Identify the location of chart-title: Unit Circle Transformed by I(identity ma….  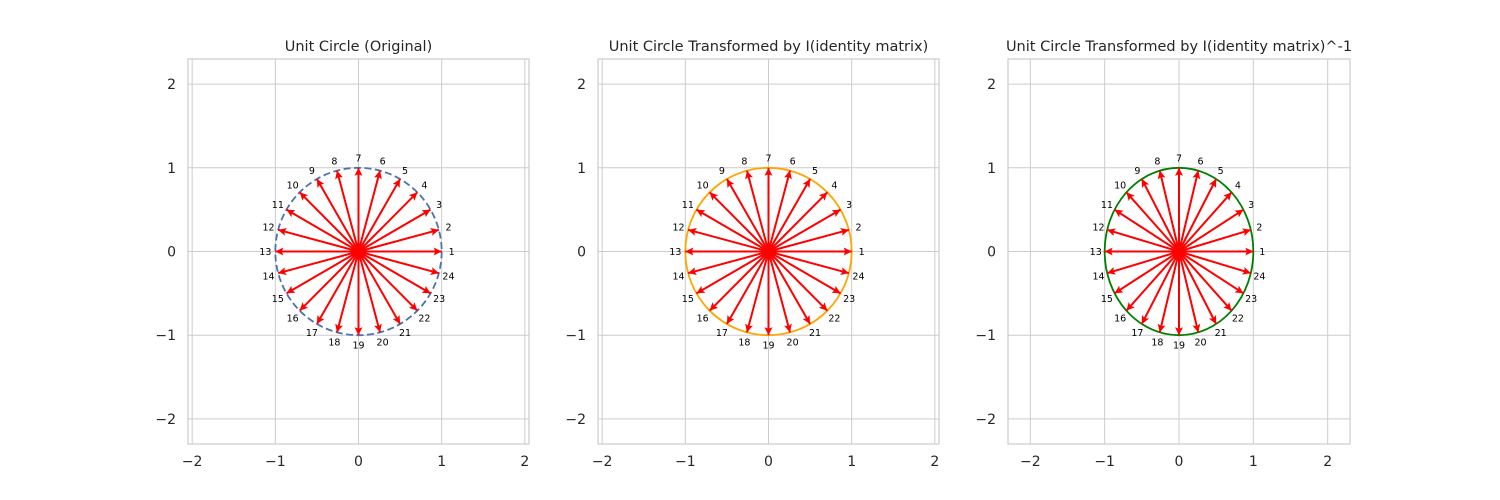
(1179, 47).